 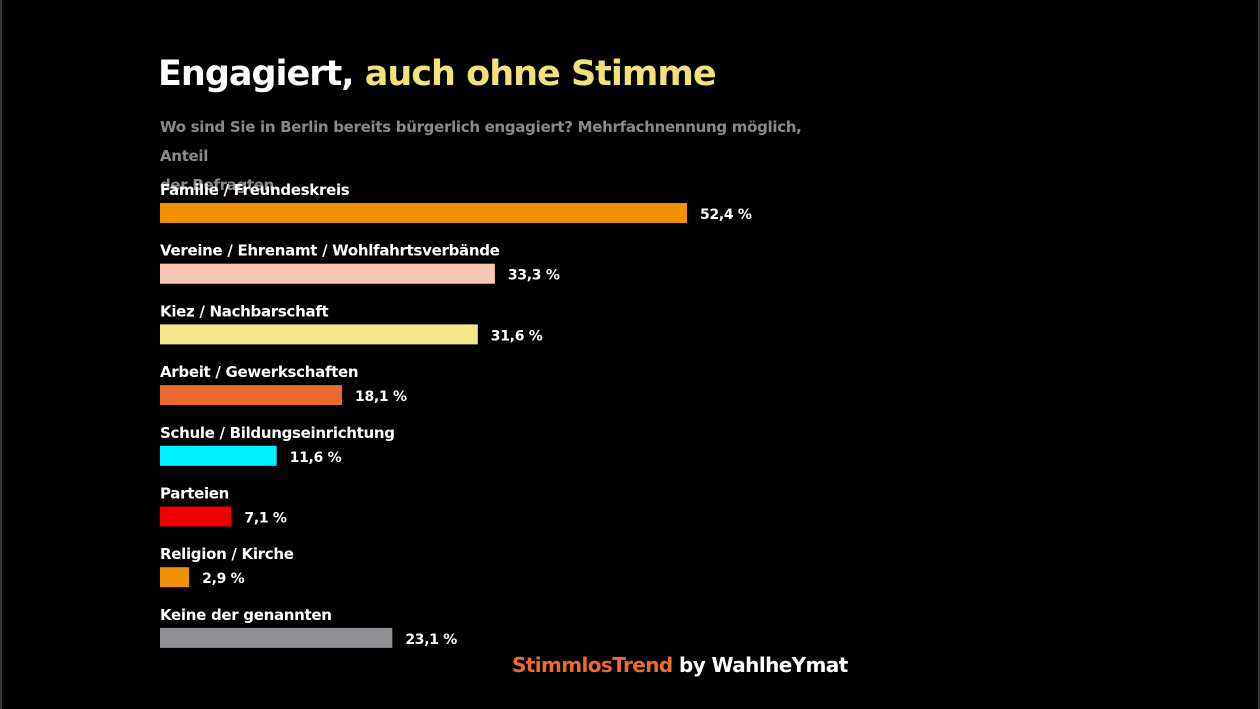 What do you see at coordinates (540, 74) in the screenshot?
I see `chart-title-accent: auch ohne Stimme` at bounding box center [540, 74].